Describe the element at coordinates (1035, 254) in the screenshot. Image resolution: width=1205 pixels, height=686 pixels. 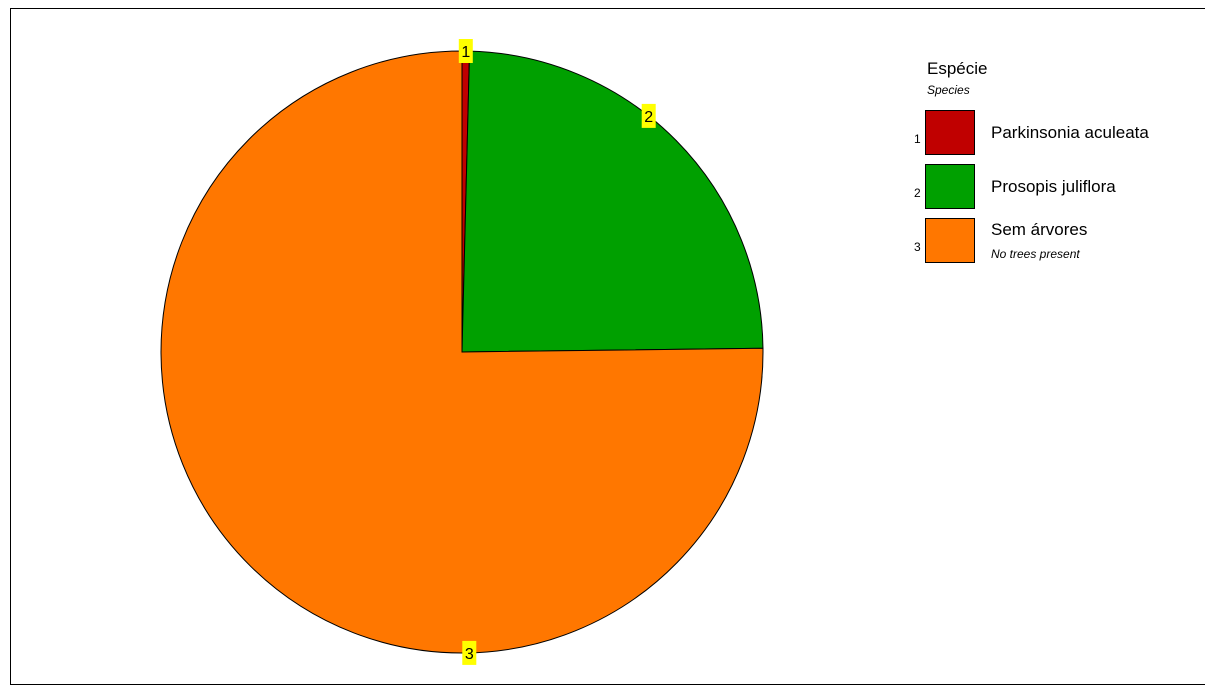
I see `legend-item-sublabel: No trees present` at that location.